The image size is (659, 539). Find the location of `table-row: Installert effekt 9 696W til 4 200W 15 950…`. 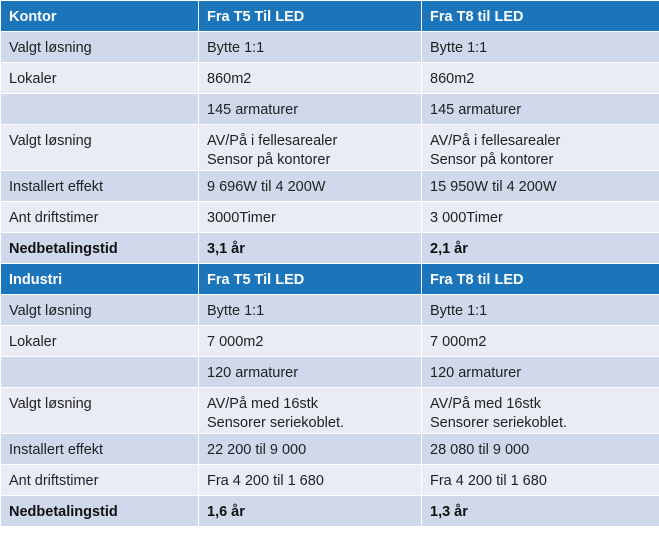

table-row: Installert effekt 9 696W til 4 200W 15 950… is located at coordinates (329, 186).